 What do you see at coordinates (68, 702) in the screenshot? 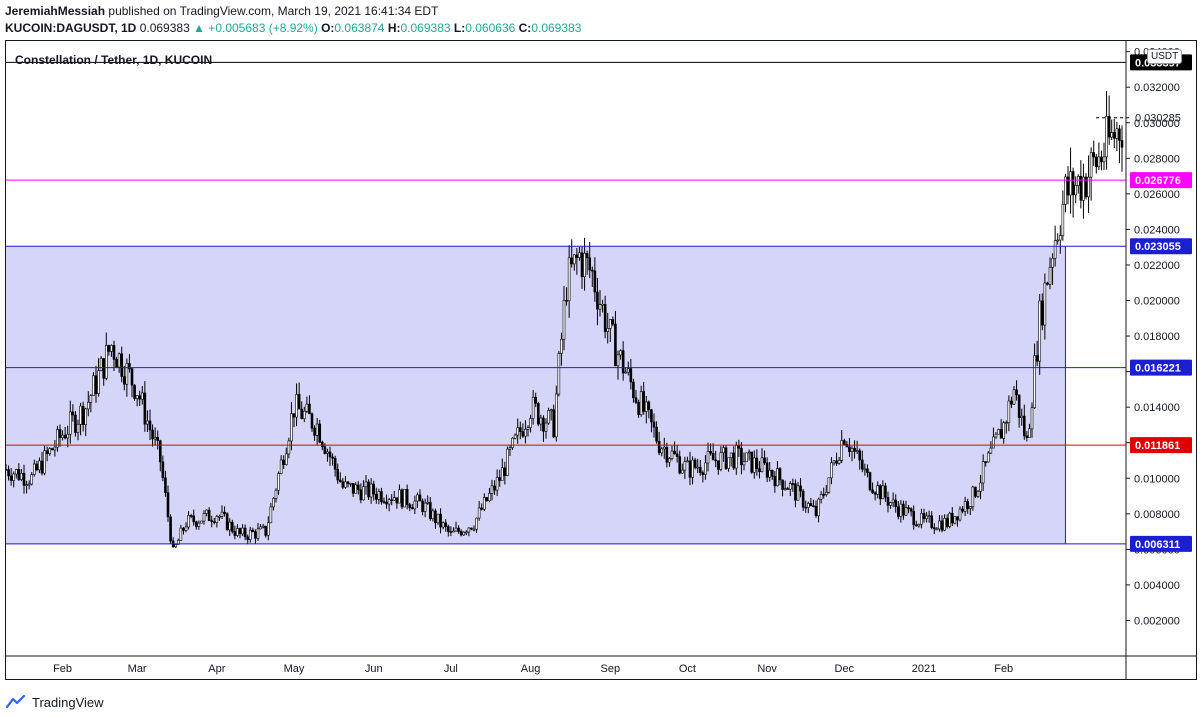
I see `tradingview-brand: TradingView` at bounding box center [68, 702].